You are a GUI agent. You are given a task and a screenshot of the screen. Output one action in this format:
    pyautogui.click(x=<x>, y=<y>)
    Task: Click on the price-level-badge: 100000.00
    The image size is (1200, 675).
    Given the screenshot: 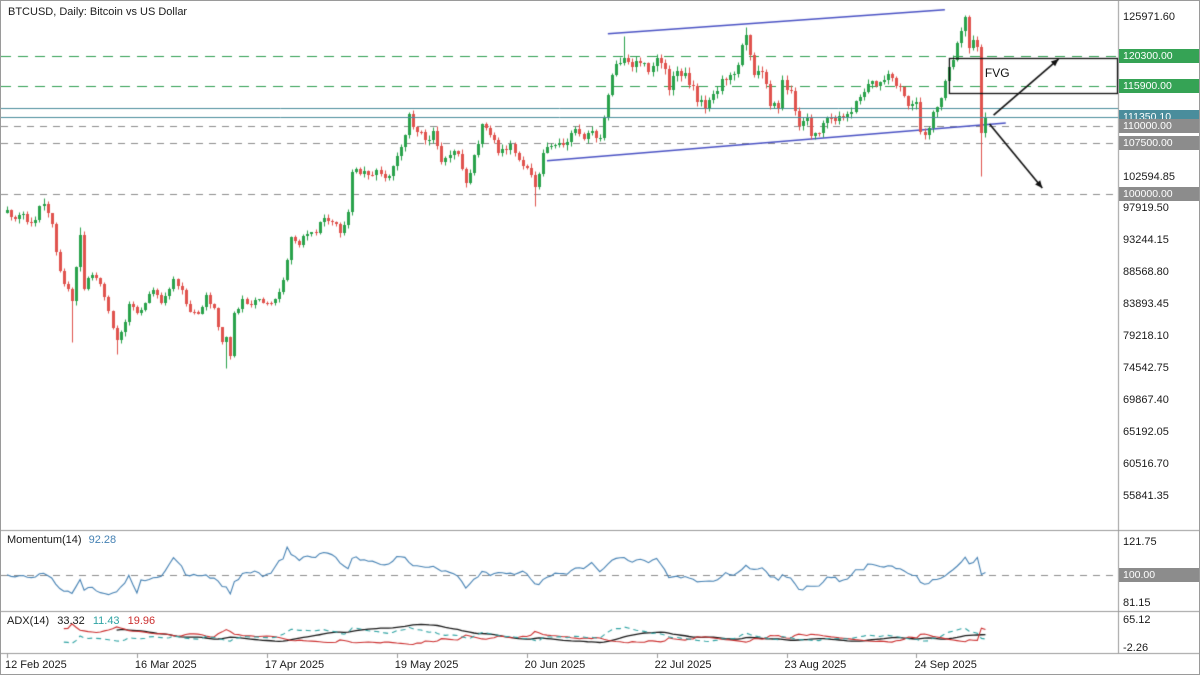 What is the action you would take?
    pyautogui.click(x=1159, y=194)
    